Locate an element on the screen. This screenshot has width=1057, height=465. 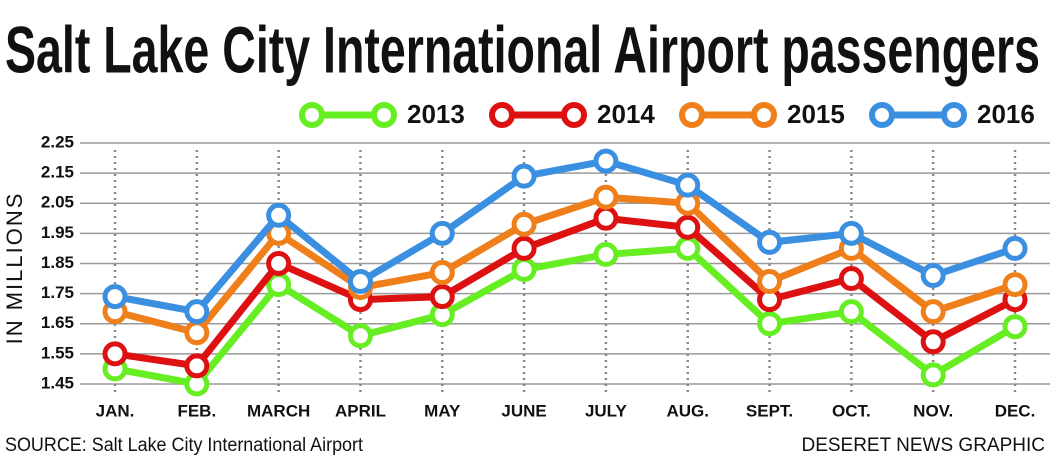
y-tick-label: 1.55 is located at coordinates (57, 352).